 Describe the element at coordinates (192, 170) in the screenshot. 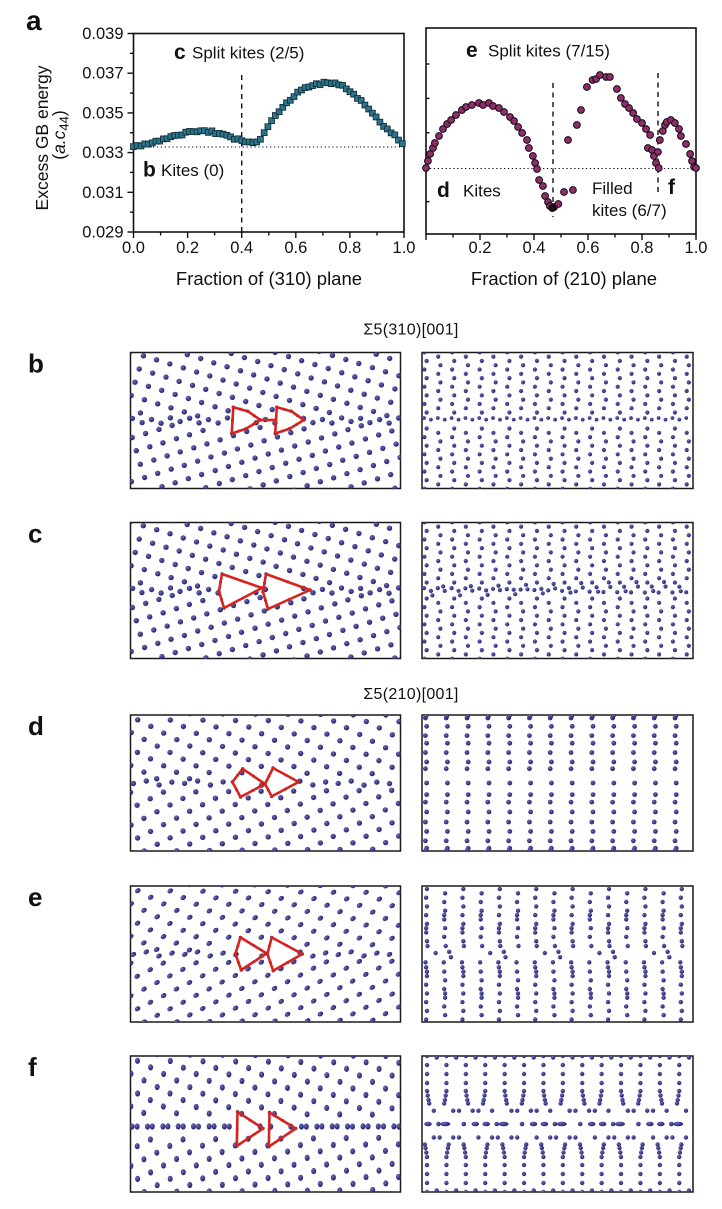

I see `svg-text: Kites (0)` at that location.